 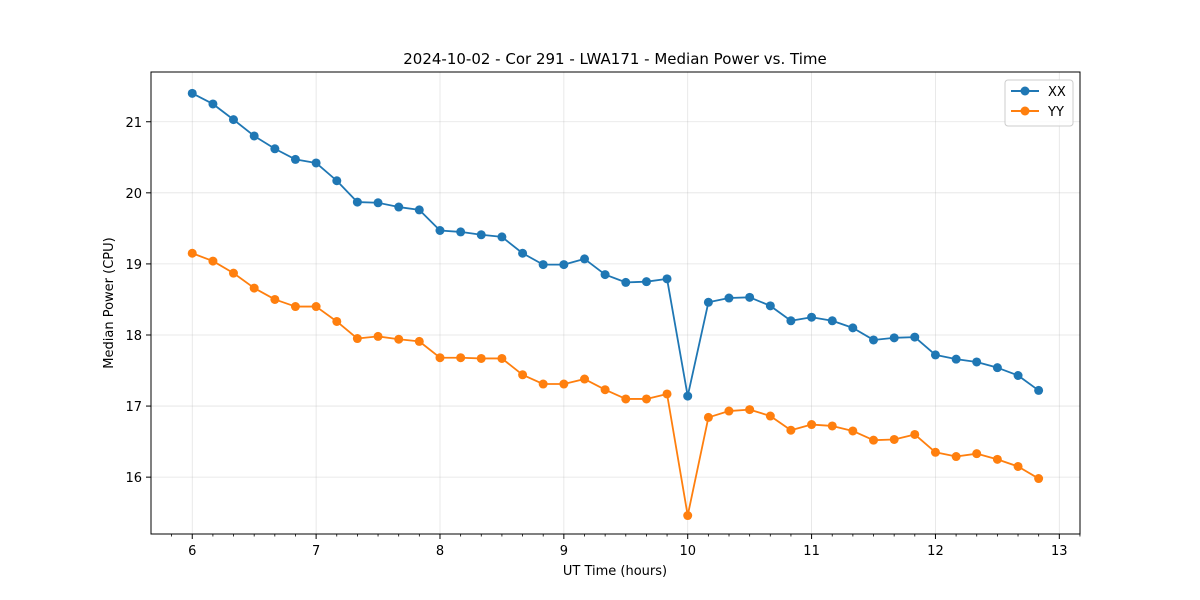 What do you see at coordinates (615, 571) in the screenshot?
I see `x-axis-label: UT Time (hours)` at bounding box center [615, 571].